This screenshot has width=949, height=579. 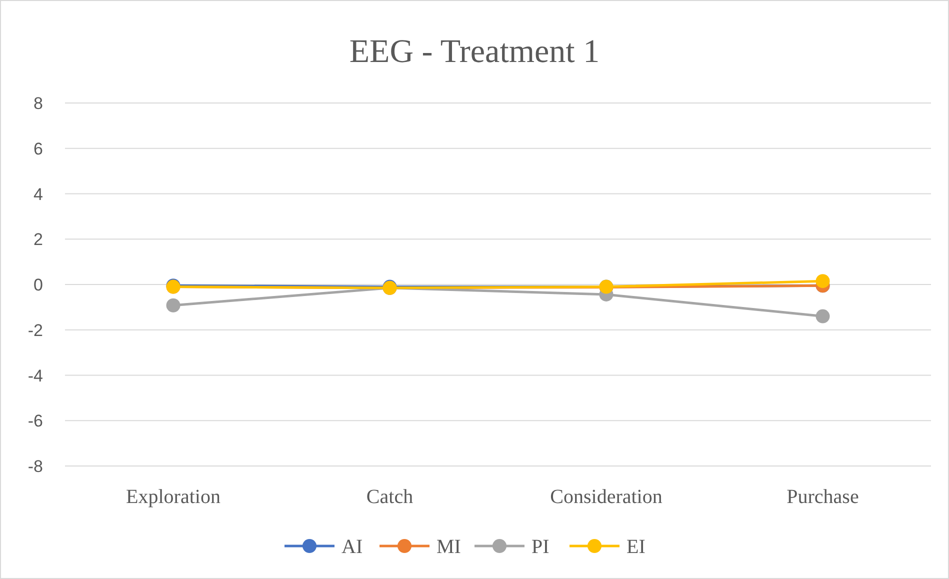 I want to click on y-tick-label: -4, so click(x=35, y=376).